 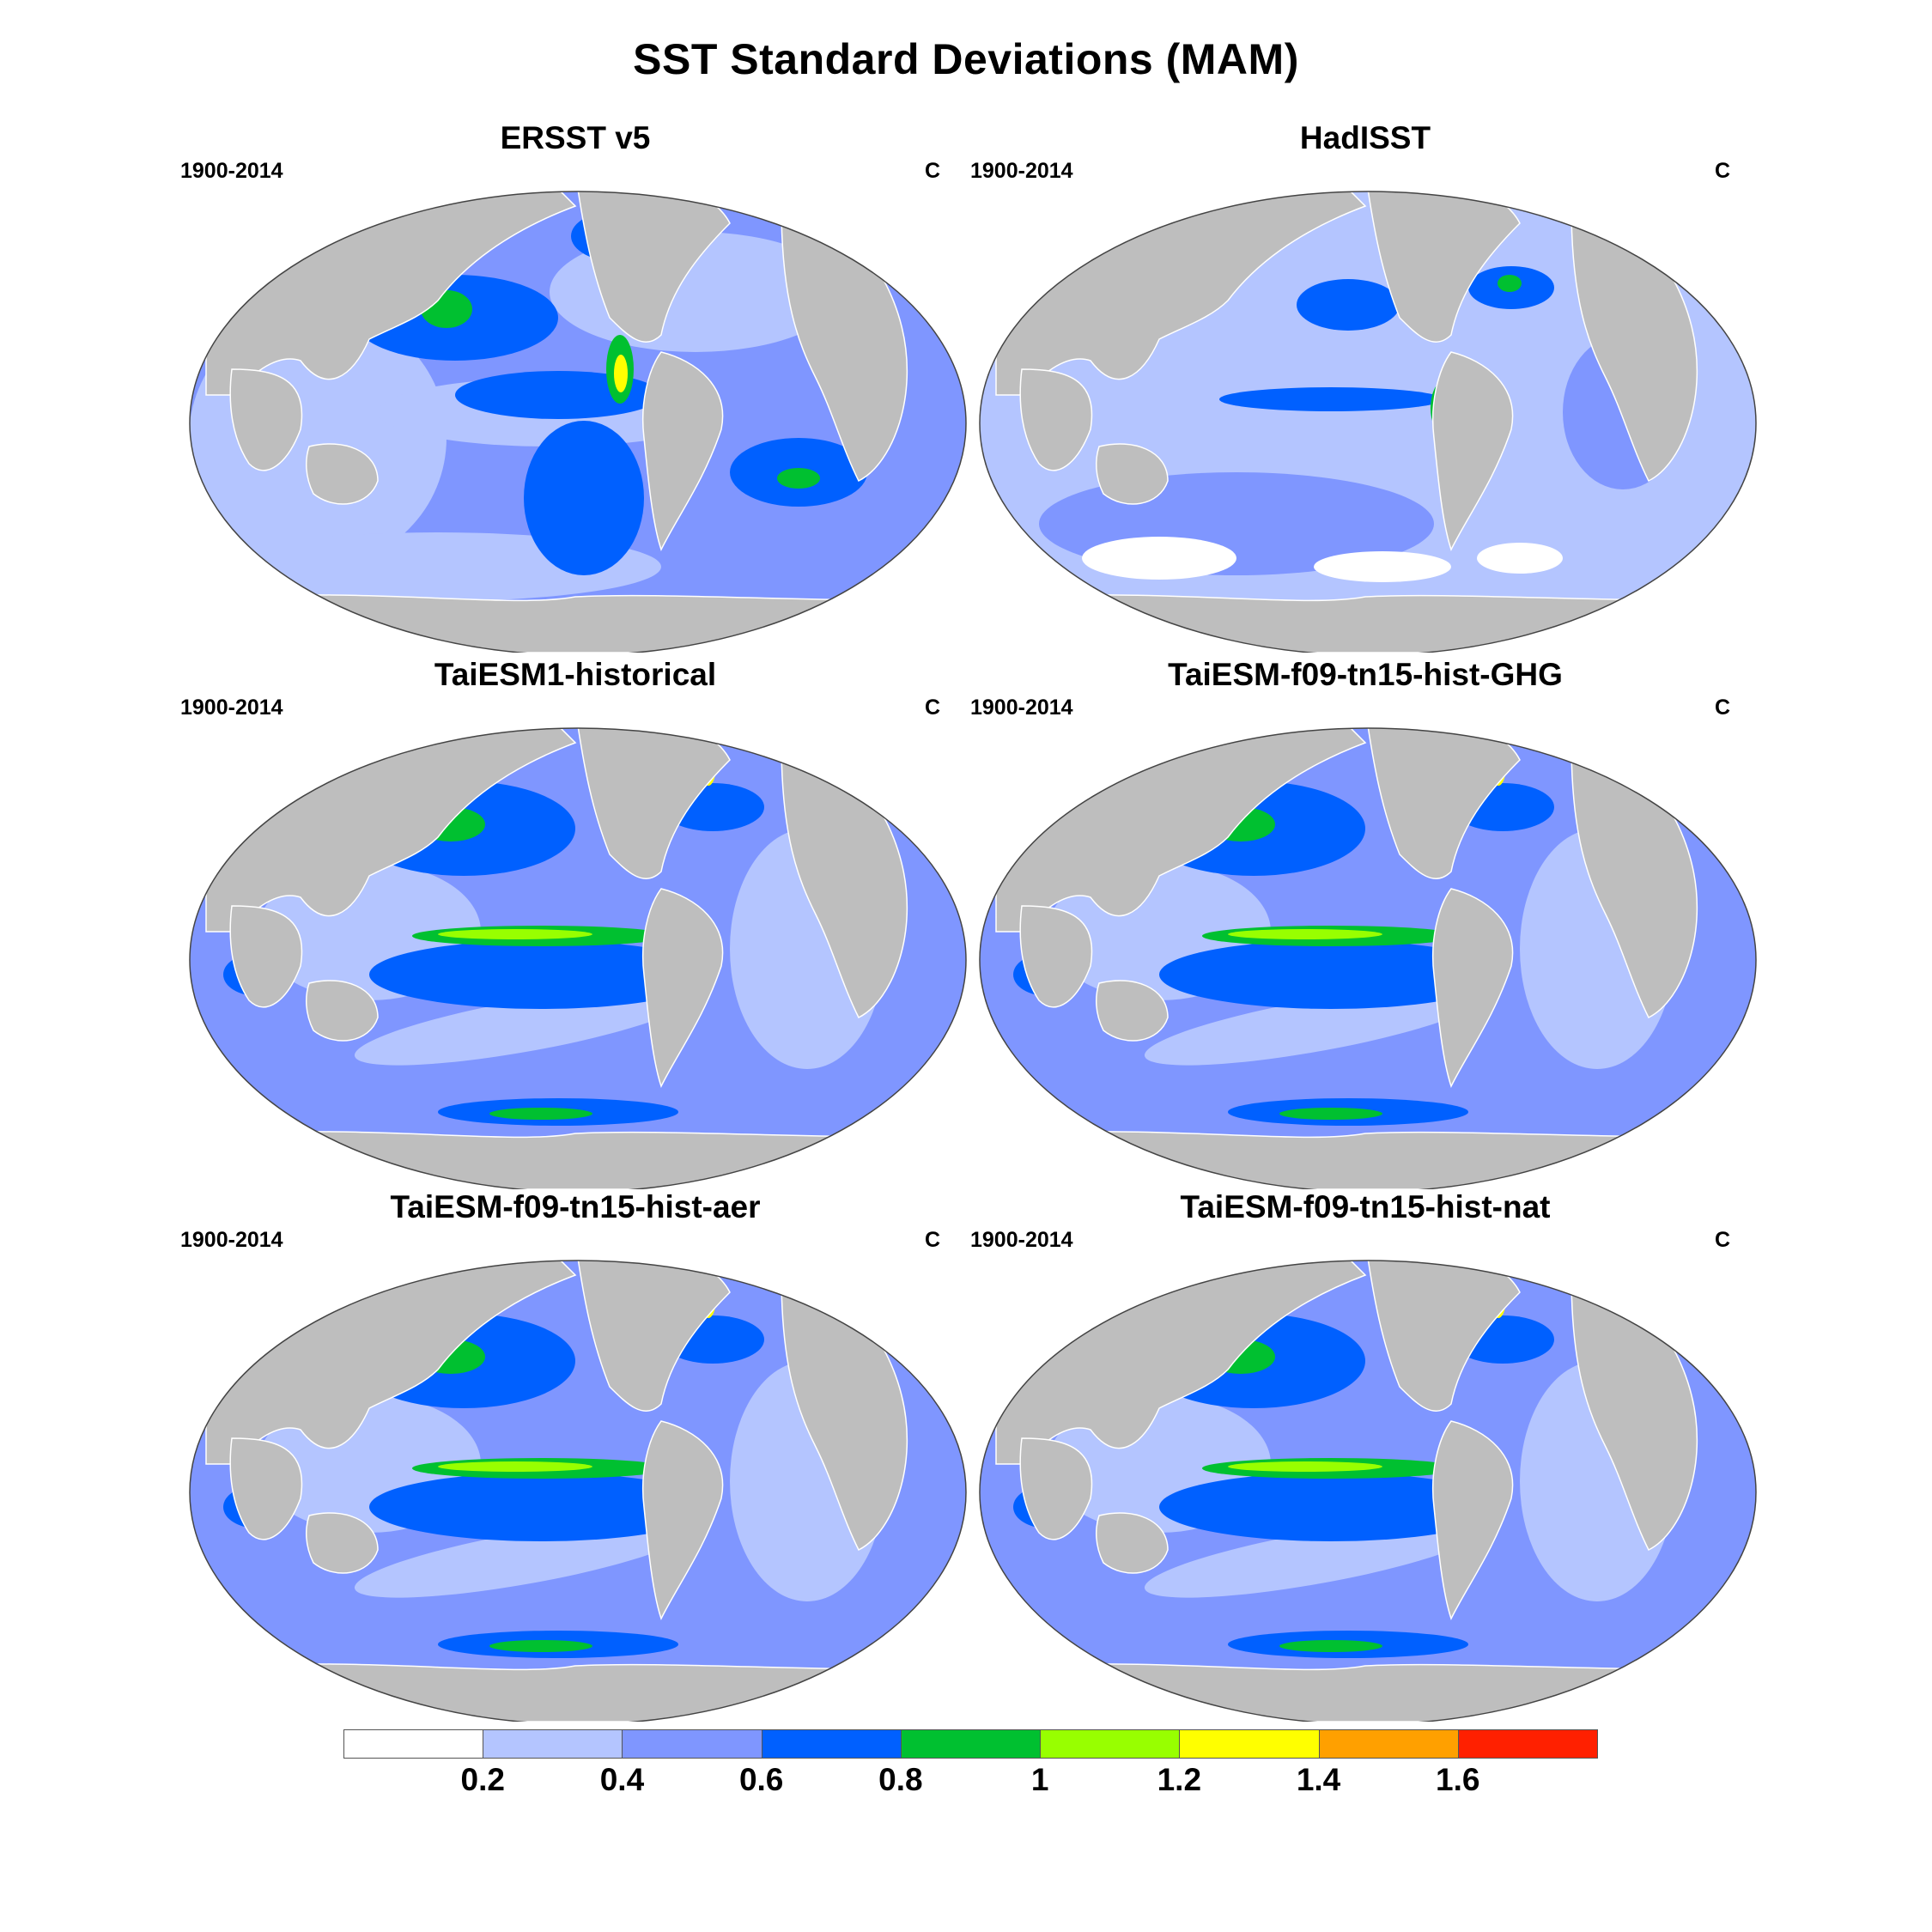 What do you see at coordinates (966, 59) in the screenshot?
I see `figure-title: SST Standard Deviations (MAM)` at bounding box center [966, 59].